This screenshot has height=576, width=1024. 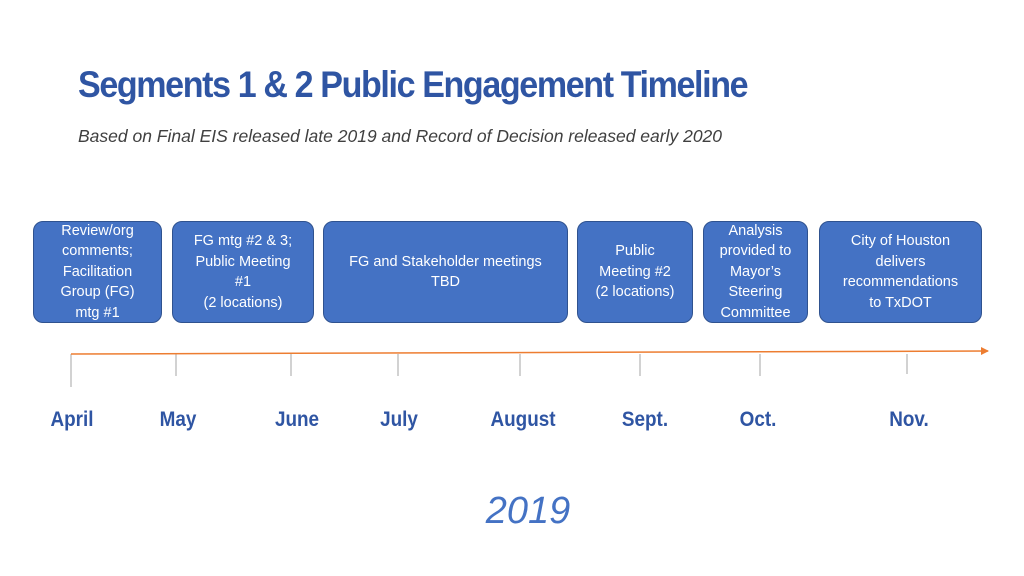 I want to click on month-label-april: April, so click(x=72, y=419).